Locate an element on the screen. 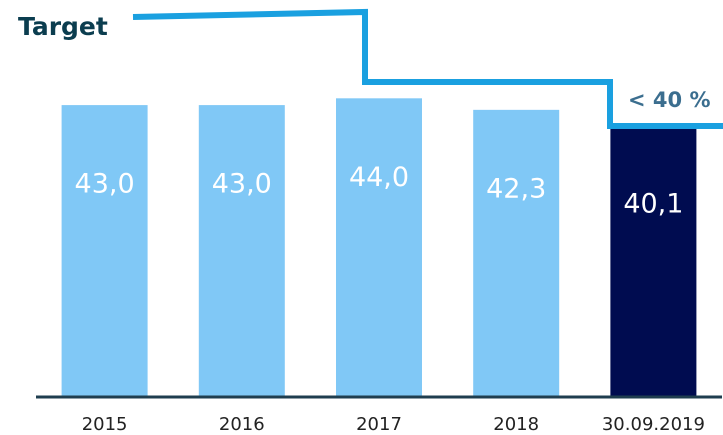 This screenshot has width=723, height=435. x-tick-label: 2017 is located at coordinates (379, 424).